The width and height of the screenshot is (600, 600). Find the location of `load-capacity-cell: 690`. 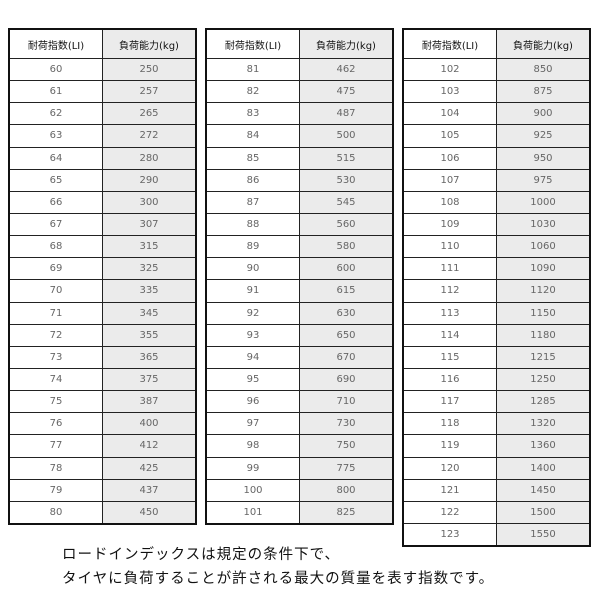

load-capacity-cell: 690 is located at coordinates (345, 379).